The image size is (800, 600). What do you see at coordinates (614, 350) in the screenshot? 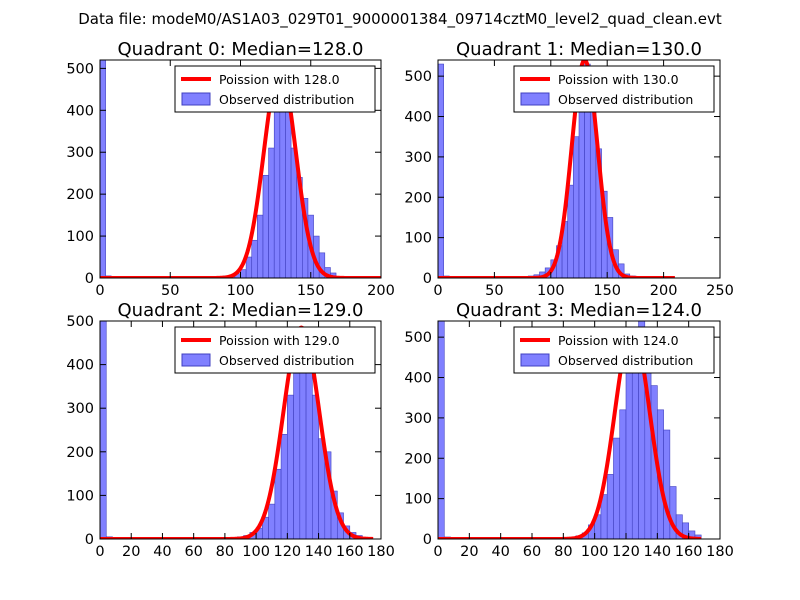
I see `legend: Poission with 124.0 Observed distribution` at bounding box center [614, 350].